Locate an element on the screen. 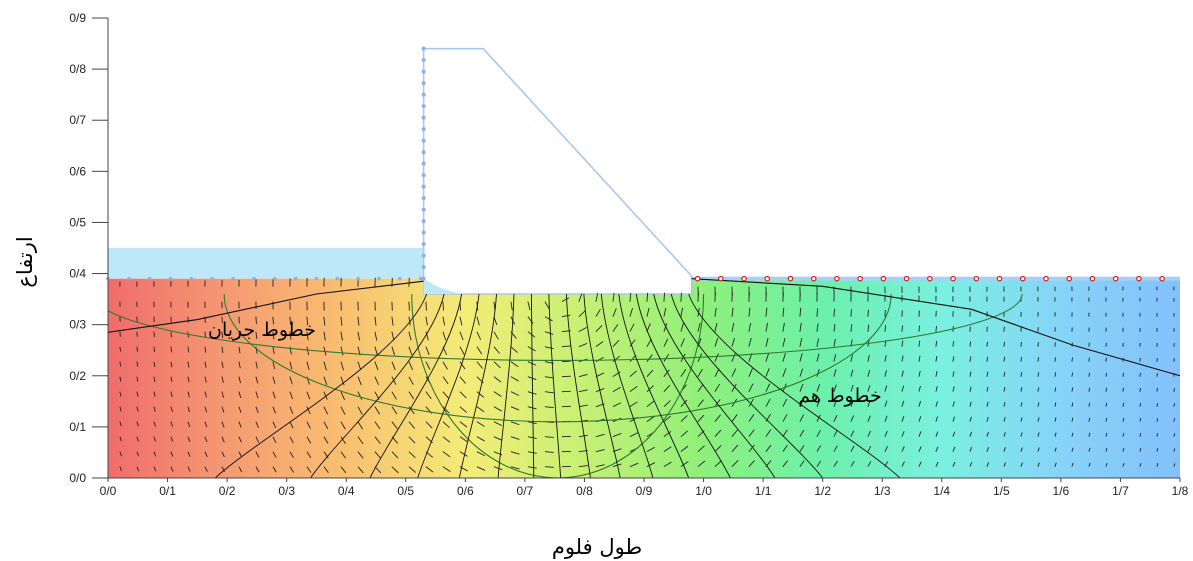 The image size is (1193, 561). x-tick-label: 1/5 is located at coordinates (1001, 491).